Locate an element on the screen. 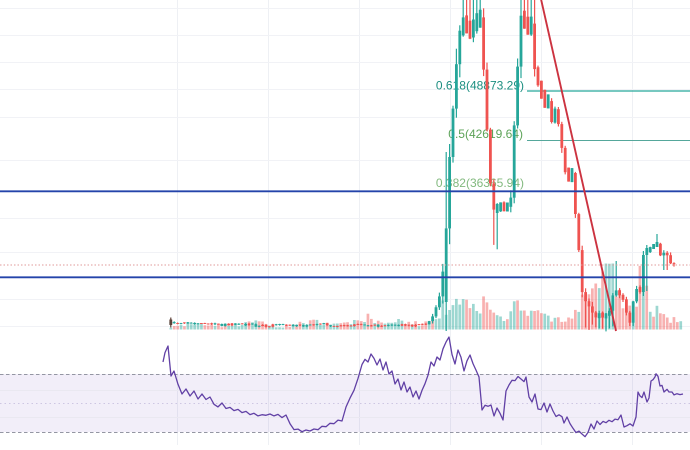  svg-text: 0.618(48873.29) is located at coordinates (480, 86).